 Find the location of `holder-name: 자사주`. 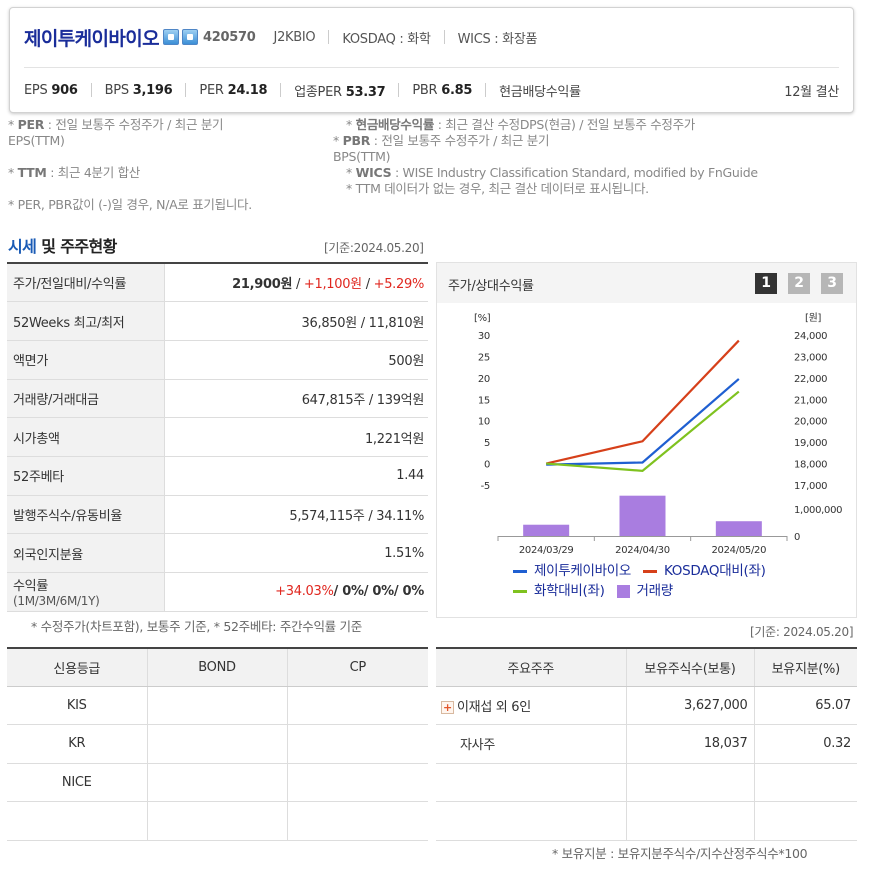

holder-name: 자사주 is located at coordinates (531, 744).